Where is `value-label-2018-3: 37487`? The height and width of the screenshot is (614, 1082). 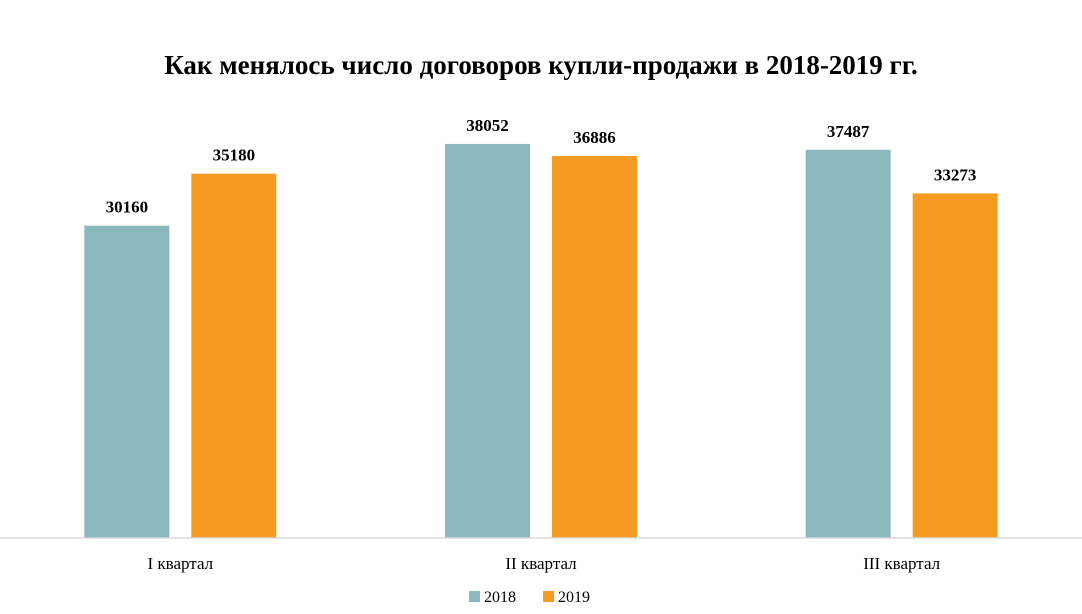 value-label-2018-3: 37487 is located at coordinates (848, 131).